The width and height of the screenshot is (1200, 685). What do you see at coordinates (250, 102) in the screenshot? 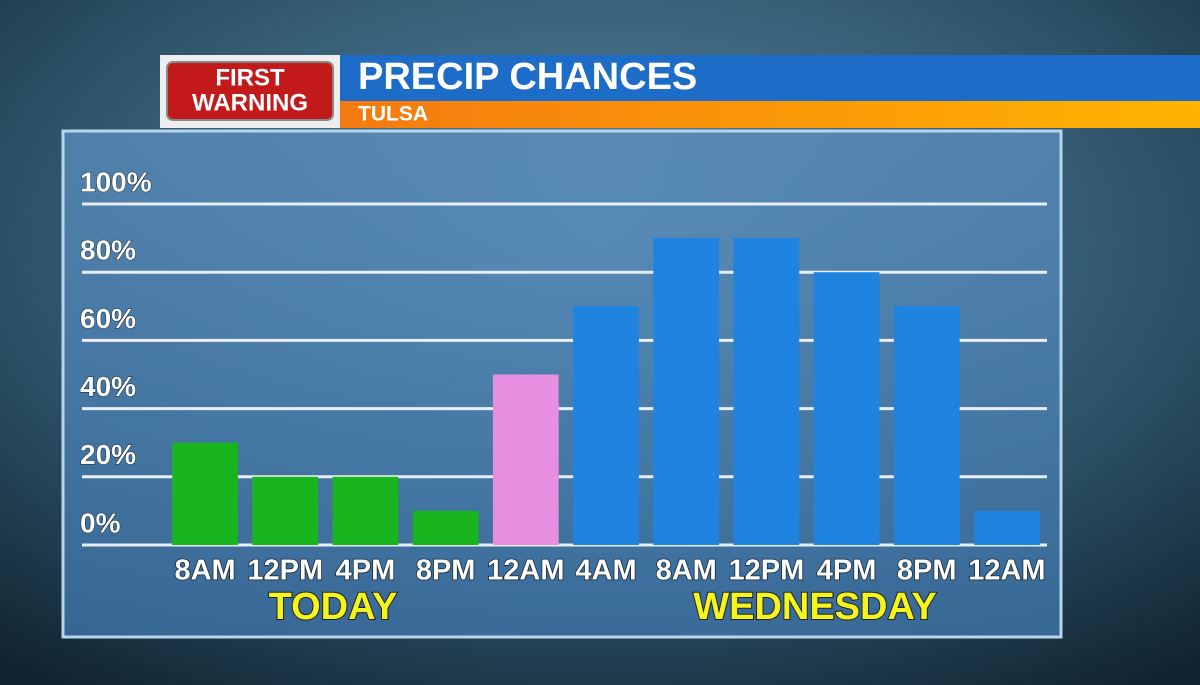
I see `logo-text: WARNING` at bounding box center [250, 102].